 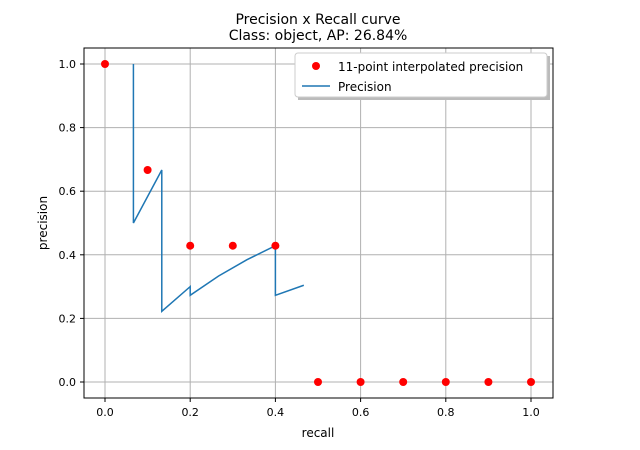 What do you see at coordinates (68, 255) in the screenshot?
I see `y-tick-label: 0.4` at bounding box center [68, 255].